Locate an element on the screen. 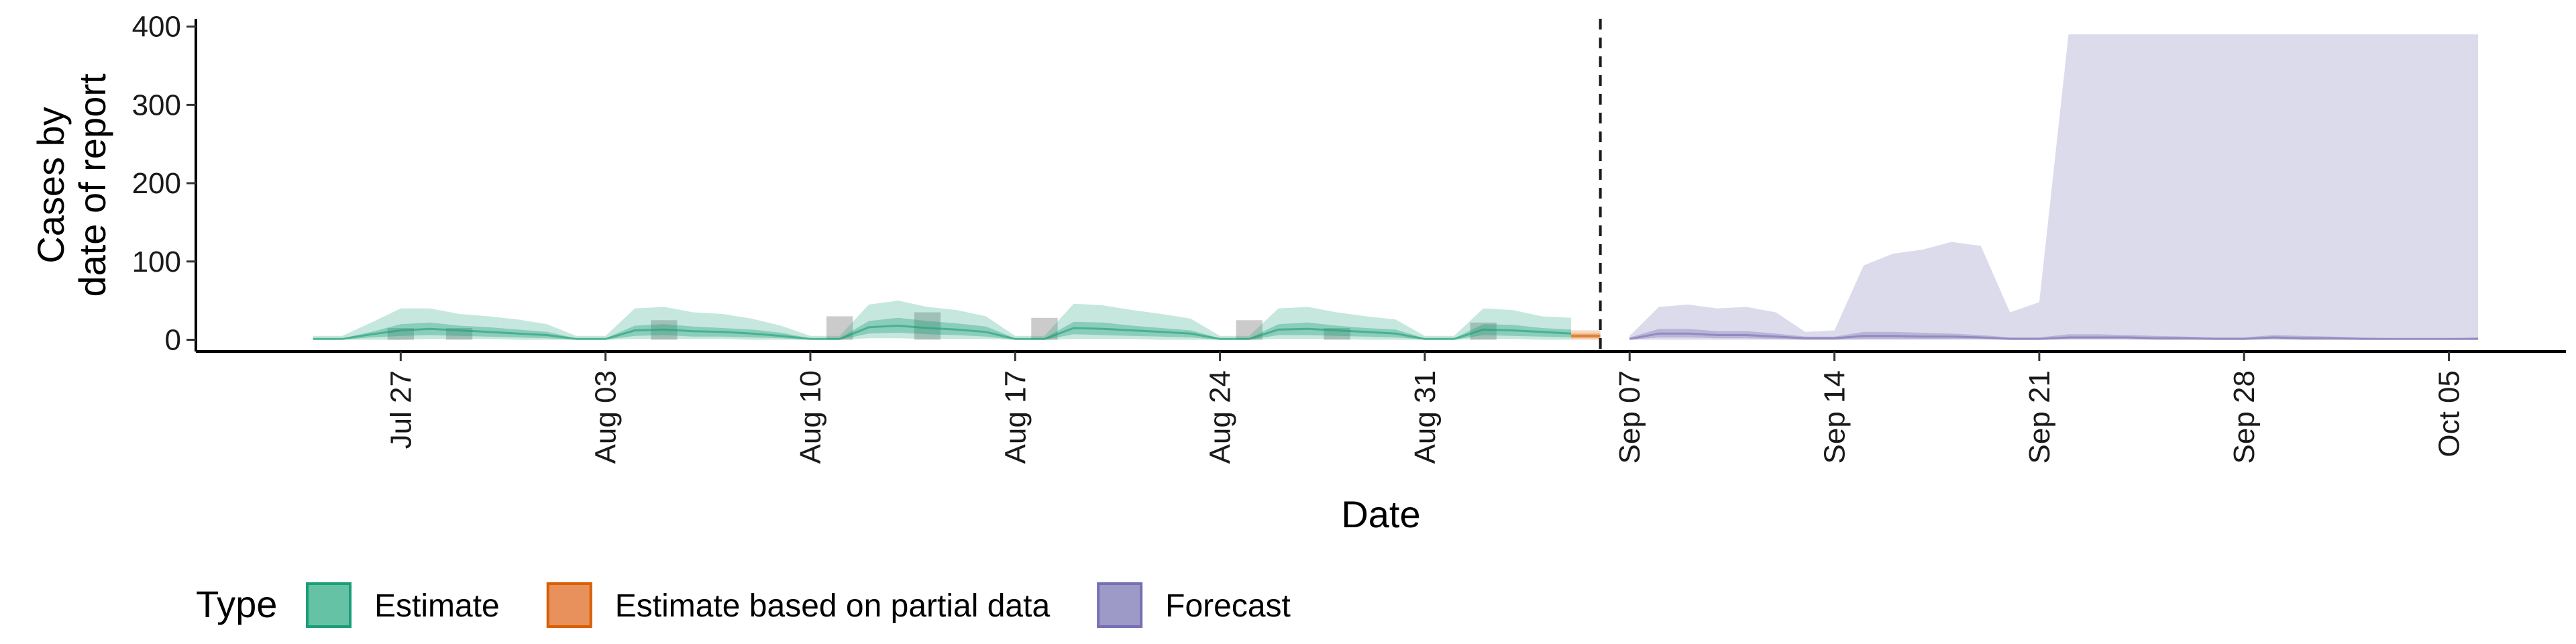 The width and height of the screenshot is (2576, 644). legend-key-estimate-based-on-partial-data is located at coordinates (569, 605).